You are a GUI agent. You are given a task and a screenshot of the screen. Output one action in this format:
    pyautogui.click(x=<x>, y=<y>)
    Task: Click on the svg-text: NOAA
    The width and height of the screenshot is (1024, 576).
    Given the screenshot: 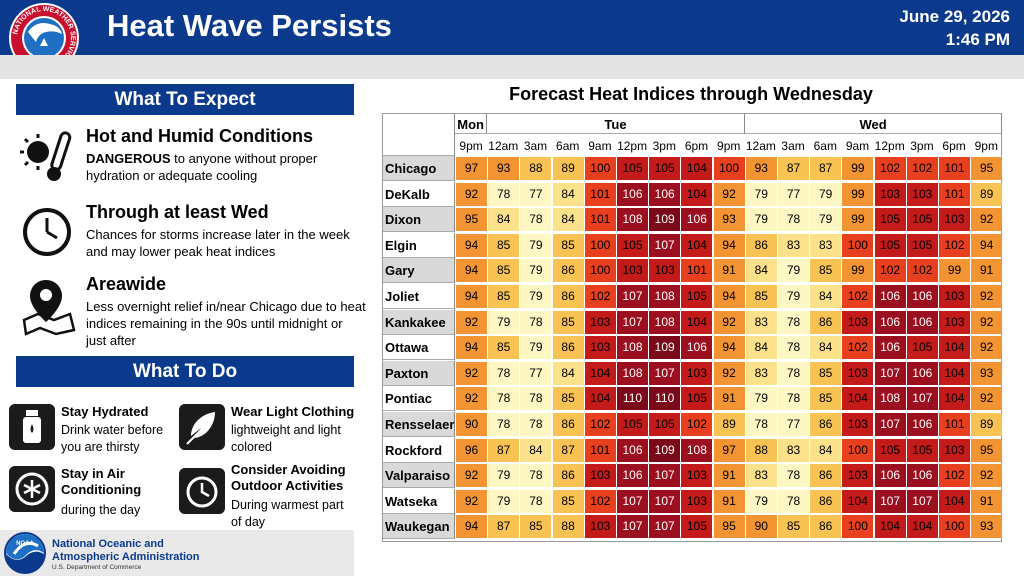 What is the action you would take?
    pyautogui.click(x=25, y=544)
    